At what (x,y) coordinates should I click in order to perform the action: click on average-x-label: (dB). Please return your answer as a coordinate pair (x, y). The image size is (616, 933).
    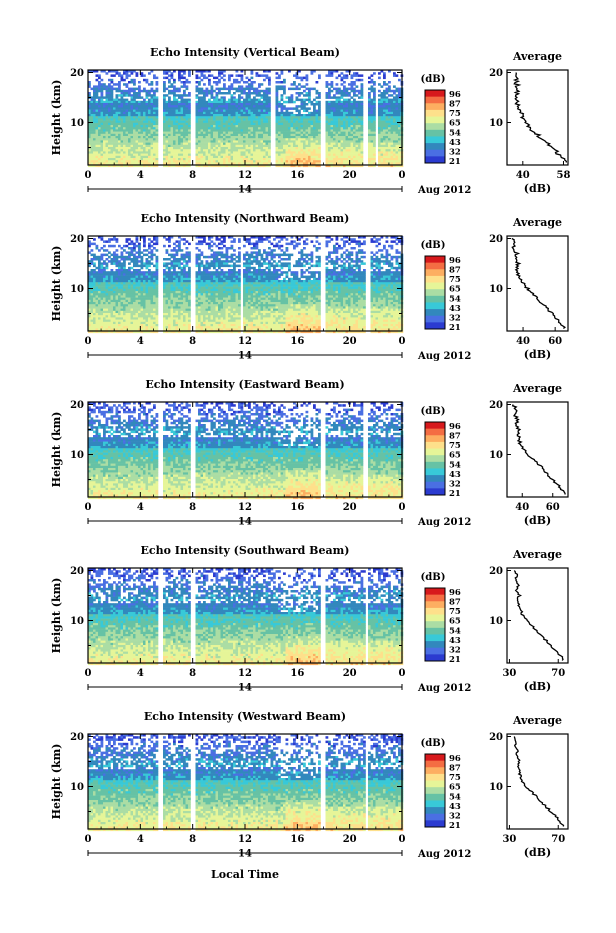
    Looking at the image, I should click on (537, 354).